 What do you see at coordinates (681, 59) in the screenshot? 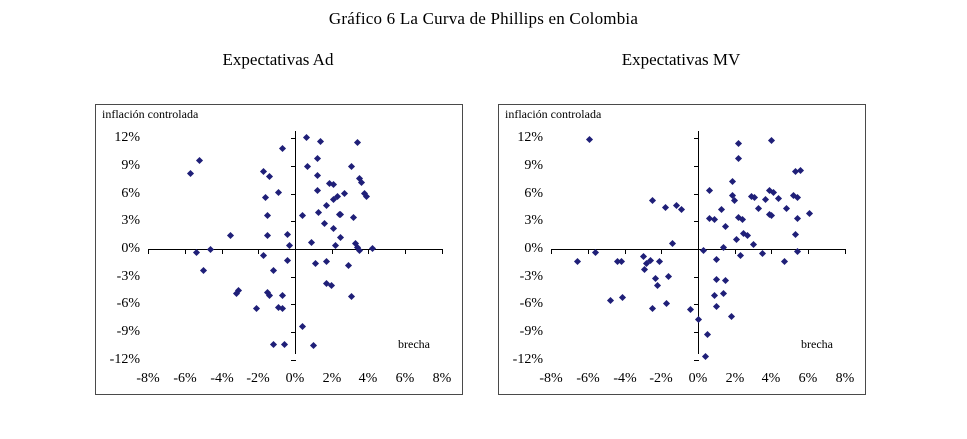
I see `chart-subtitle-mv: Expectativas MV` at bounding box center [681, 59].